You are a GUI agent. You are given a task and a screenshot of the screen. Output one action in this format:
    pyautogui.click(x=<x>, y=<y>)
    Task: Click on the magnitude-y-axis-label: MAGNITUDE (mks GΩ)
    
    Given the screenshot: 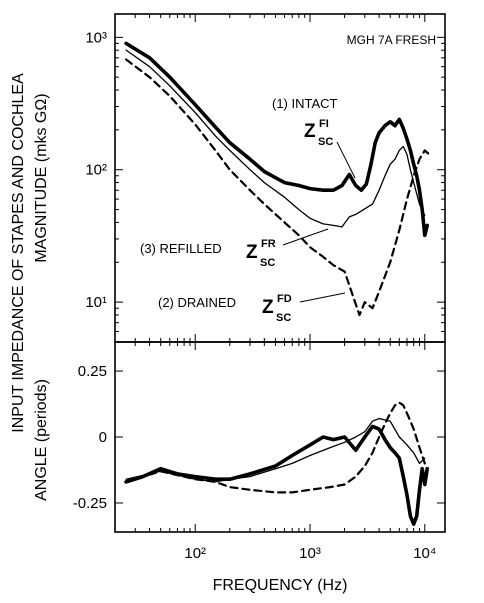 What is the action you would take?
    pyautogui.click(x=41, y=177)
    